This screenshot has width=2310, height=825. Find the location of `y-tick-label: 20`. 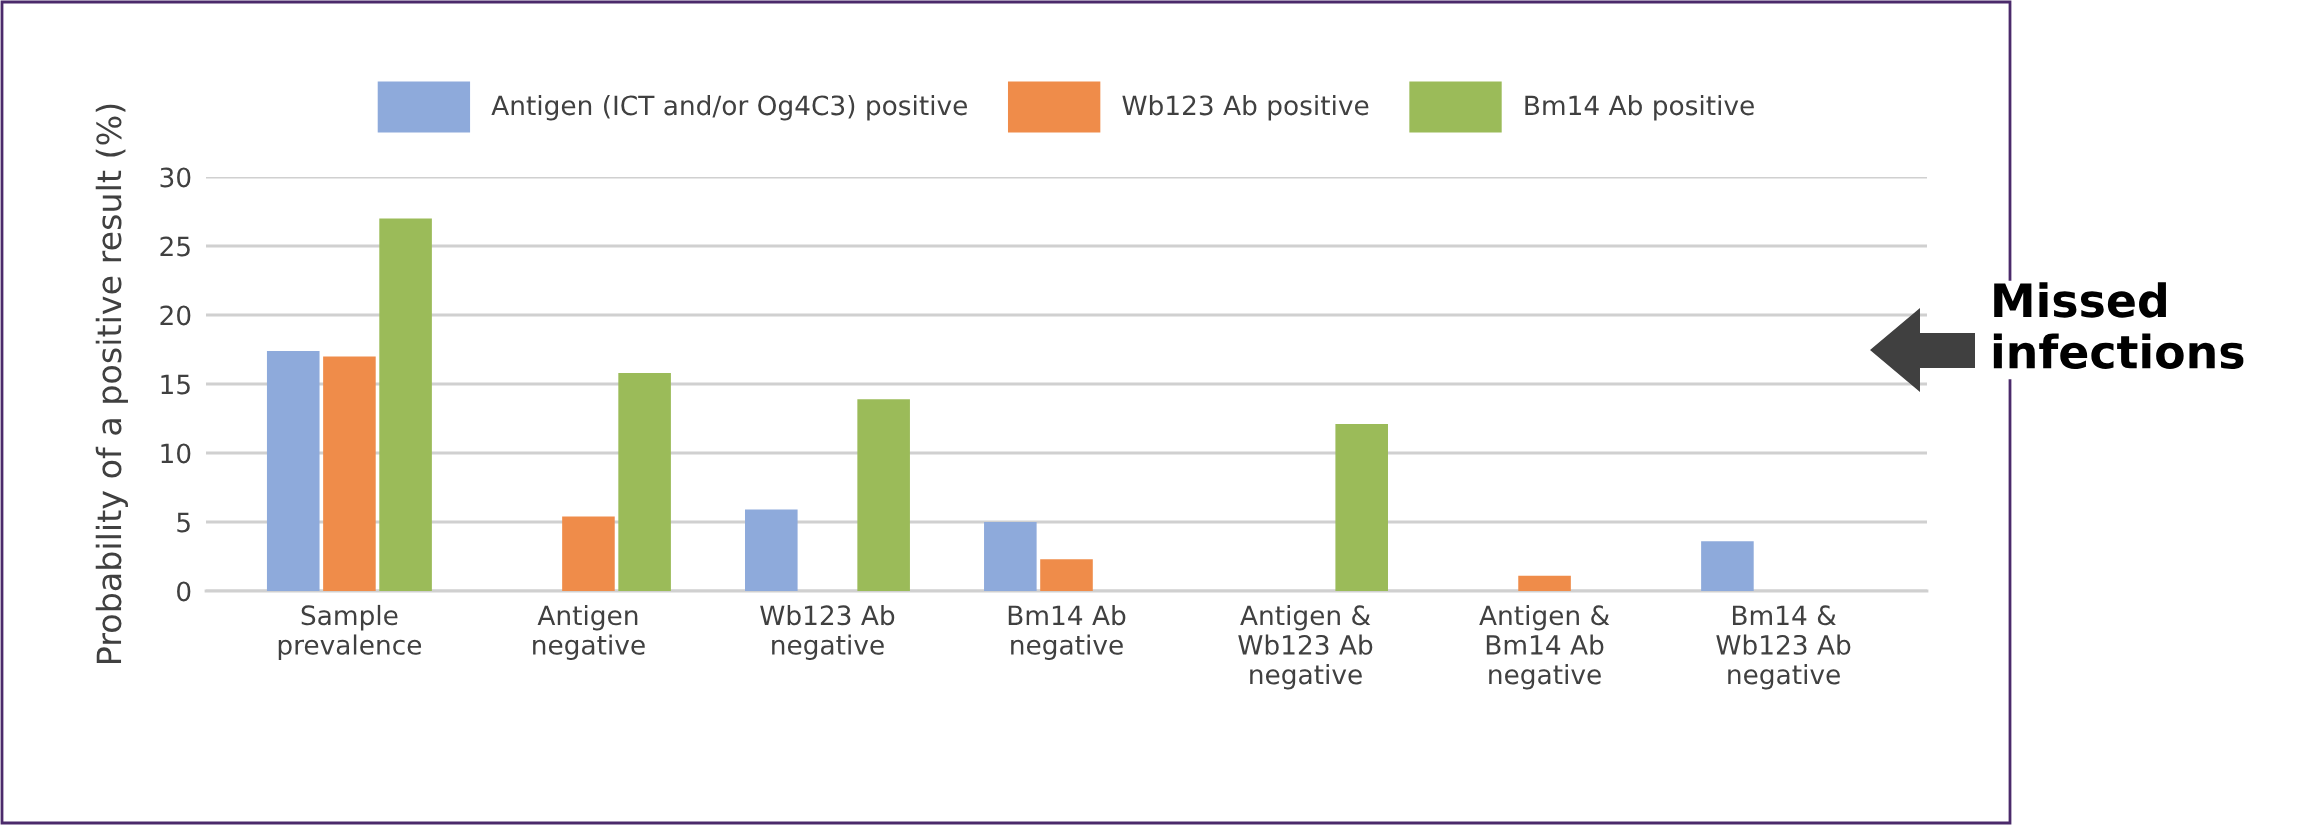

y-tick-label: 20 is located at coordinates (175, 315).